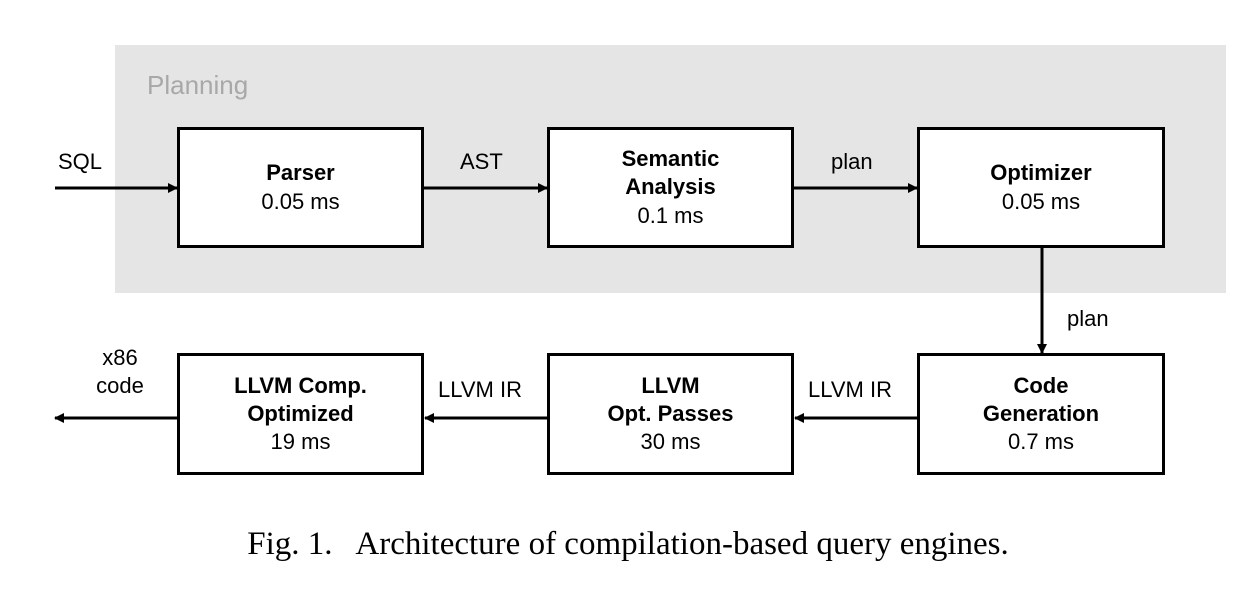 Image resolution: width=1256 pixels, height=600 pixels. Describe the element at coordinates (1041, 442) in the screenshot. I see `code-generation-time: 0.7 ms` at that location.